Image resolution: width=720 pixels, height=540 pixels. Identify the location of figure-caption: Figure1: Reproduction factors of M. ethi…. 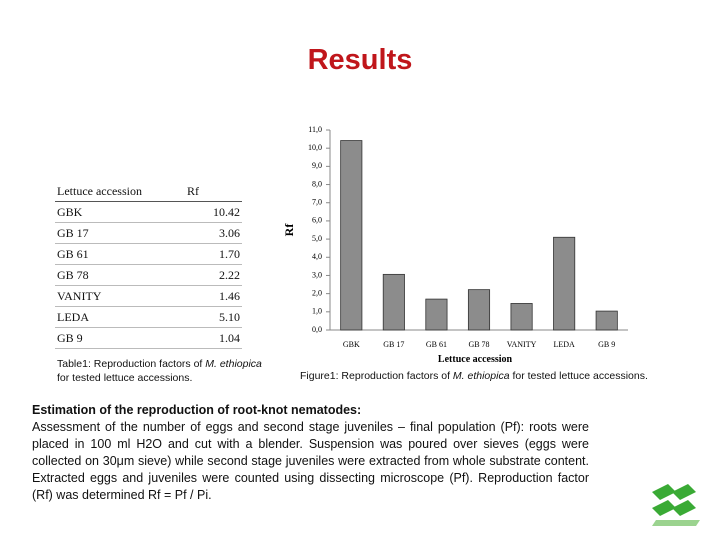
(500, 376).